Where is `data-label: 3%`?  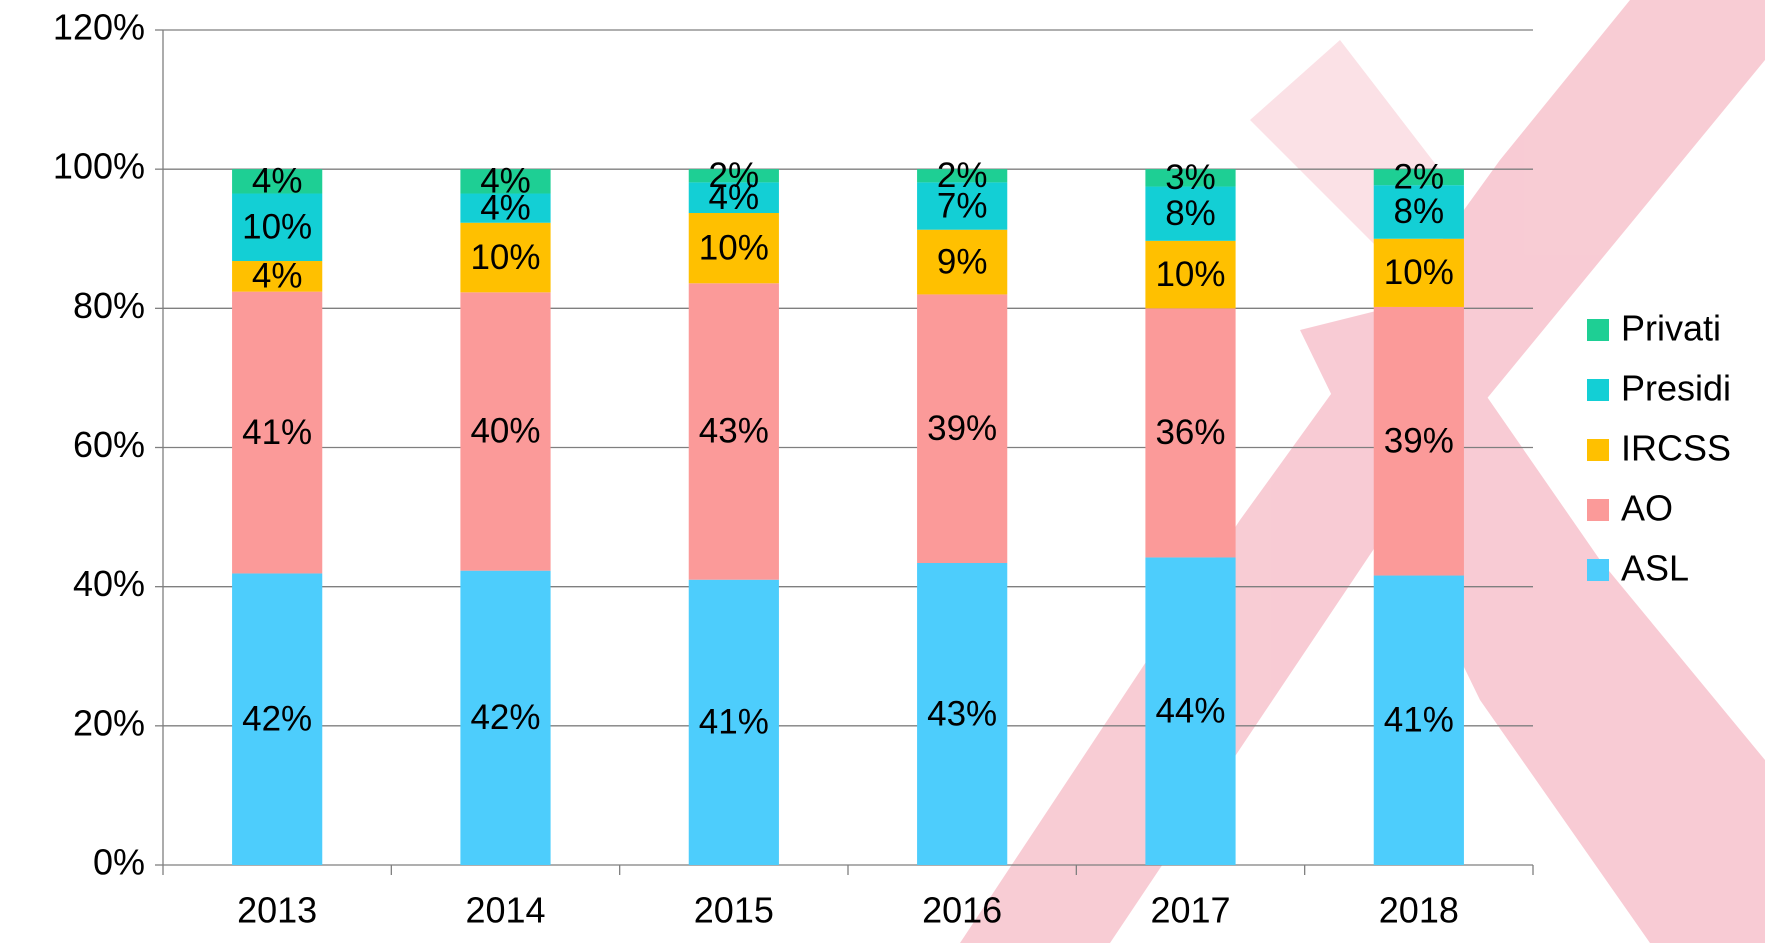 data-label: 3% is located at coordinates (1190, 177).